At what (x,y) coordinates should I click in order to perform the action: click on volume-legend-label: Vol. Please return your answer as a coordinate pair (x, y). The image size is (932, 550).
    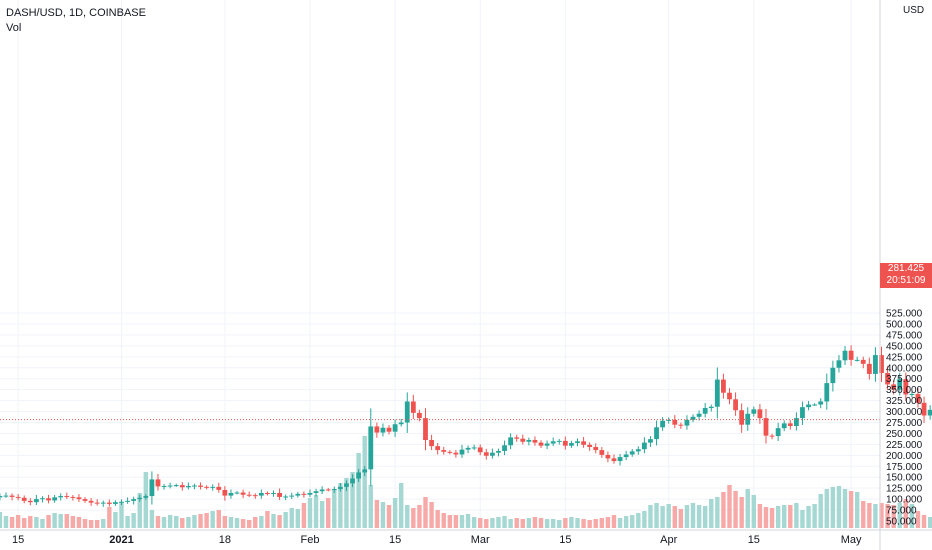
    Looking at the image, I should click on (14, 28).